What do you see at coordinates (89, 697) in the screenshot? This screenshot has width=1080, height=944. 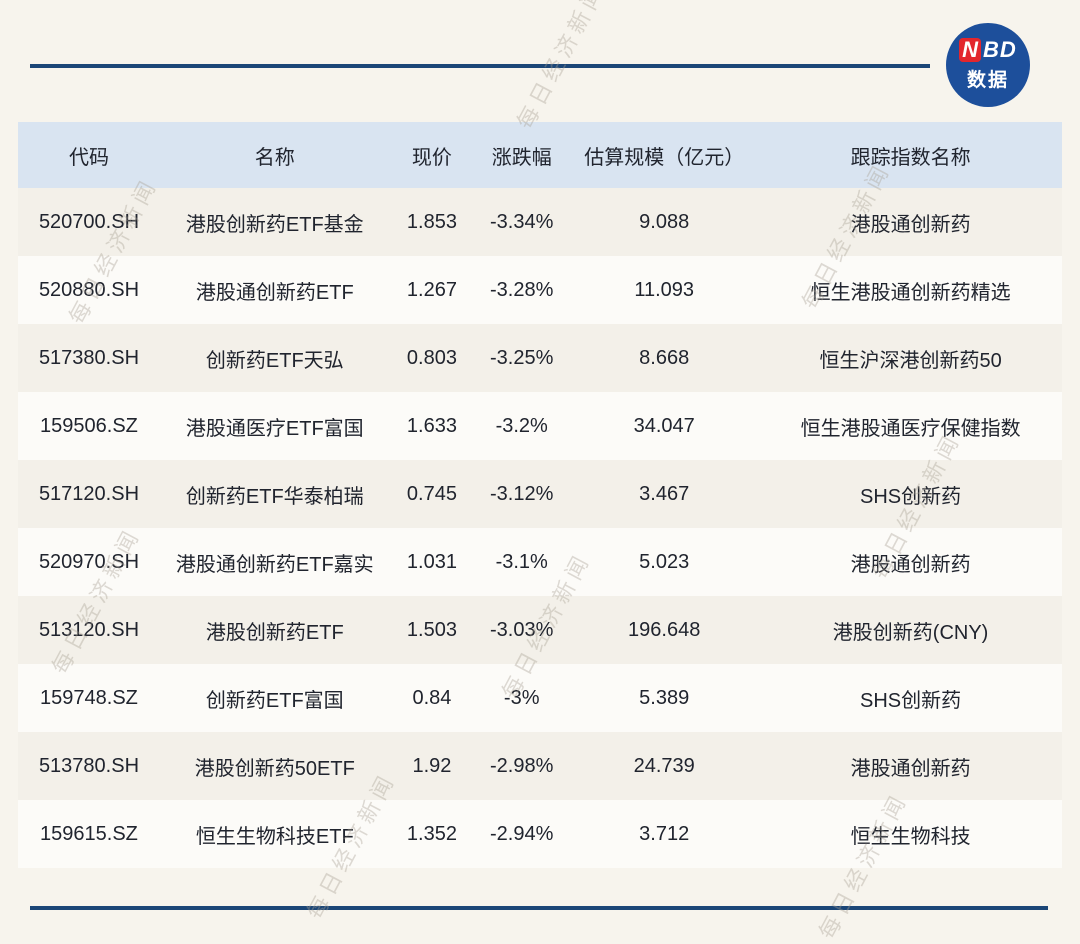 I see `cell-code: 159748.SZ` at bounding box center [89, 697].